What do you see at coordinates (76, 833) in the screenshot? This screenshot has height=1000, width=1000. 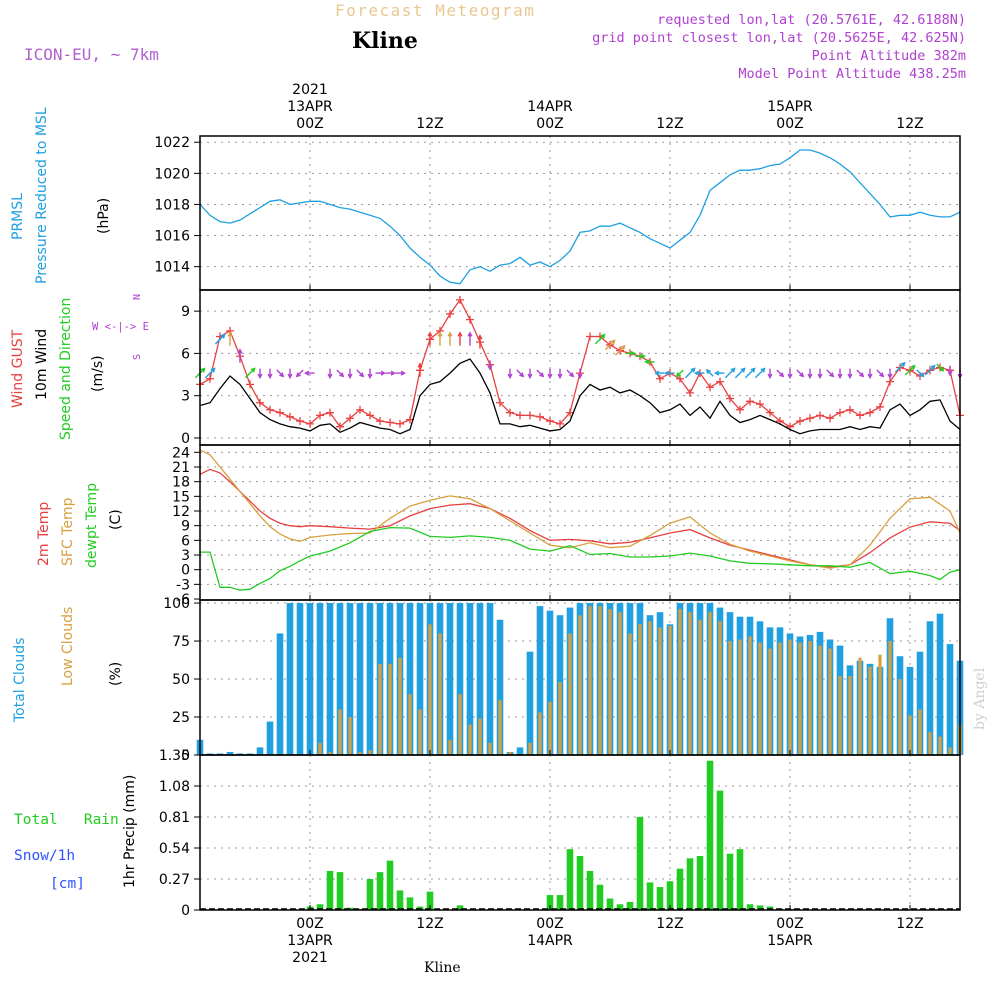 I see `precip-labels: Total Rain Snow/1h [cm] 1hr Precip (mm)` at bounding box center [76, 833].